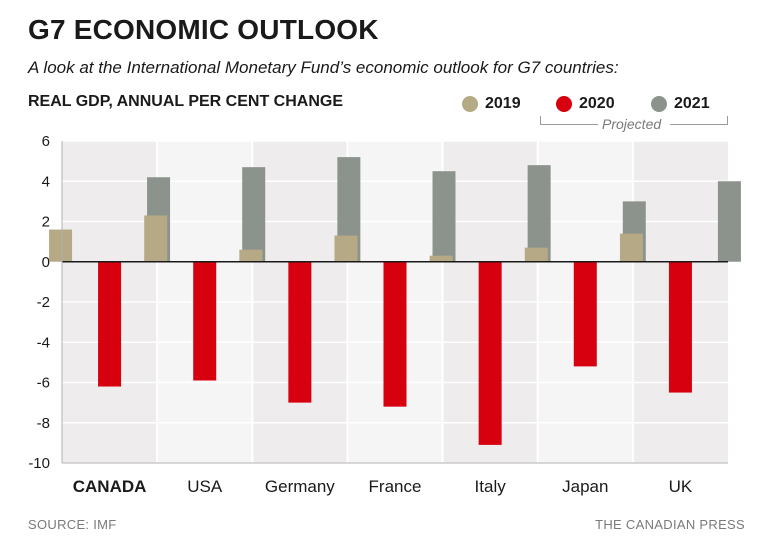 Image resolution: width=763 pixels, height=542 pixels. I want to click on x-tick-label-usa: USA, so click(205, 486).